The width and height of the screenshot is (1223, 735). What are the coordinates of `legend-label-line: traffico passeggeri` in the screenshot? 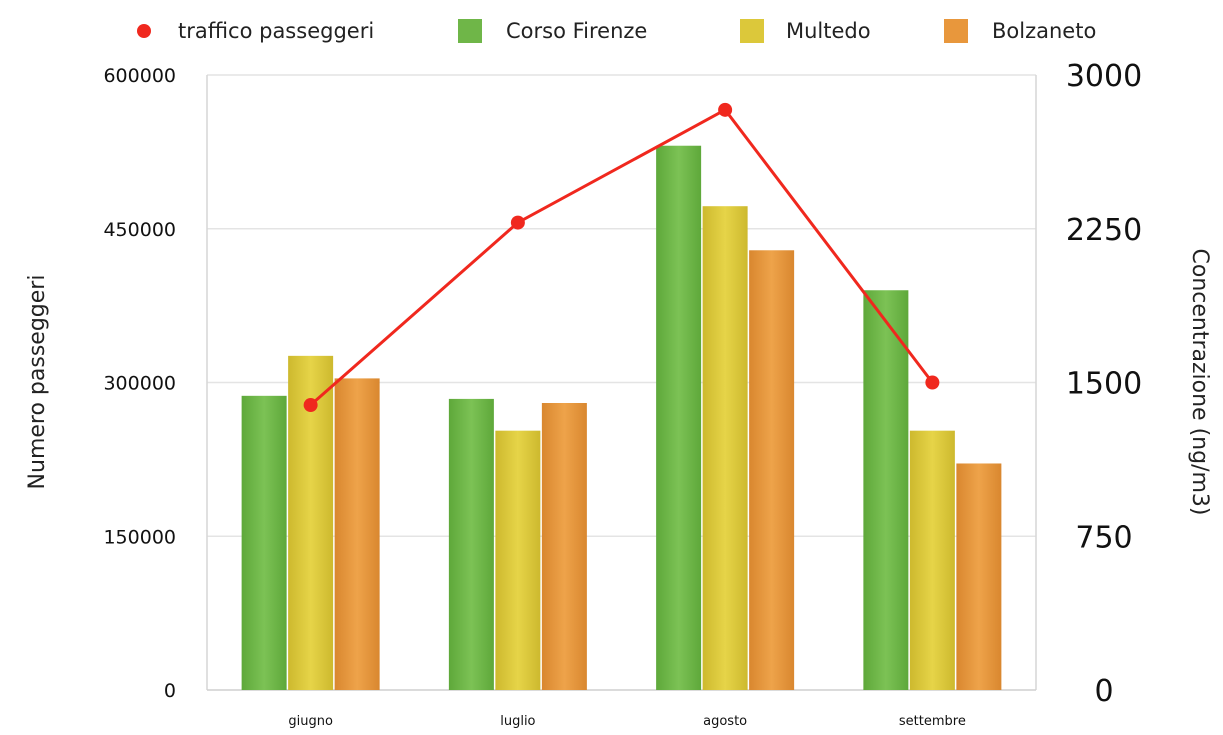 It's located at (276, 31).